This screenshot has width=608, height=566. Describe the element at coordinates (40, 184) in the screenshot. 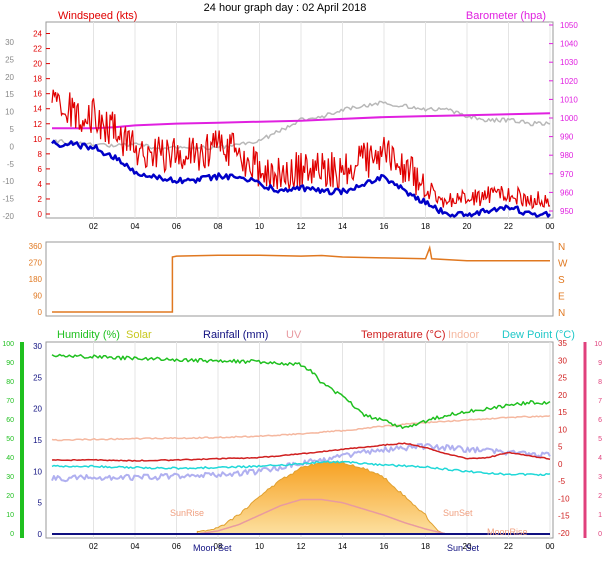

I see `windspeed-tick-label: 4` at that location.